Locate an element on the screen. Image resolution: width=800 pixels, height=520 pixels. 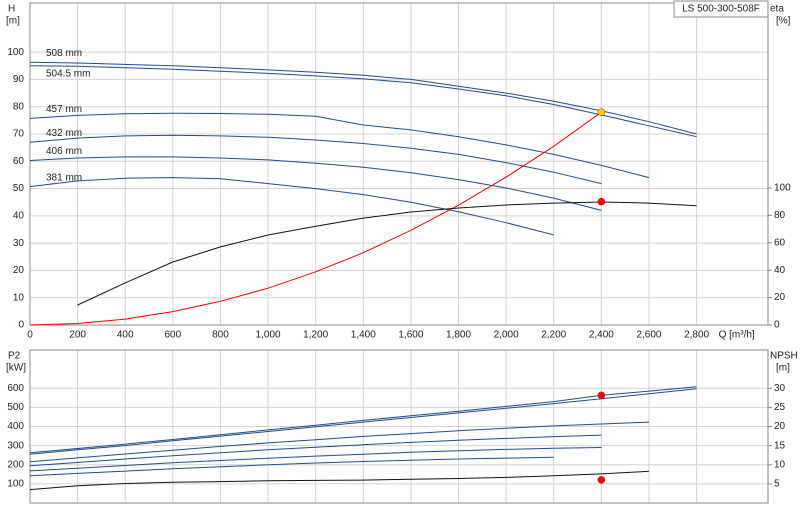
x-tick-label: 1,600 is located at coordinates (410, 335).